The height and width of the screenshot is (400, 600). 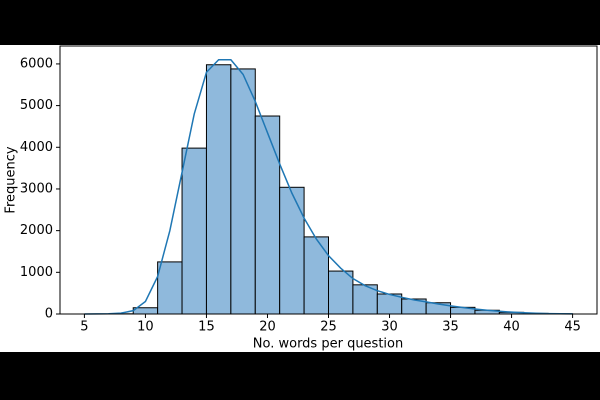 What do you see at coordinates (206, 327) in the screenshot?
I see `x-tick-label: 15` at bounding box center [206, 327].